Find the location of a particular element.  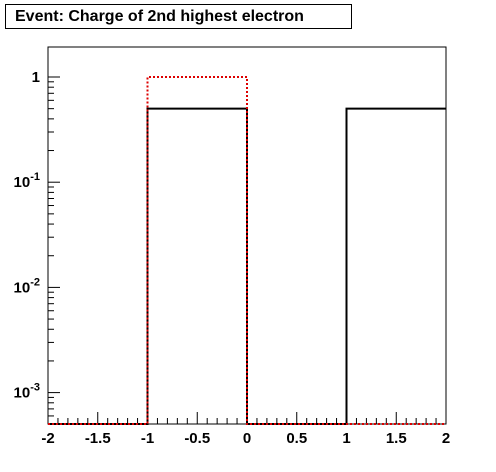

y-axis-ticks is located at coordinates (54, 250).